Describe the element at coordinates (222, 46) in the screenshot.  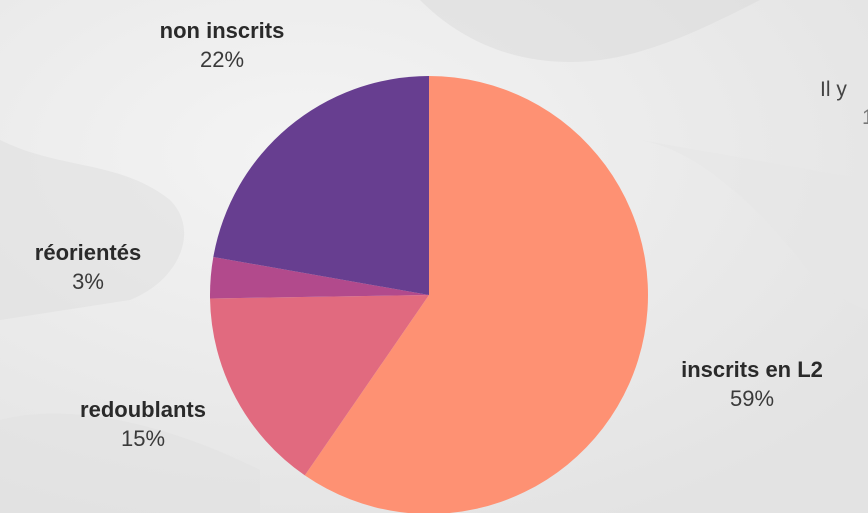
I see `label-non-inscrits: non inscrits 22%` at that location.